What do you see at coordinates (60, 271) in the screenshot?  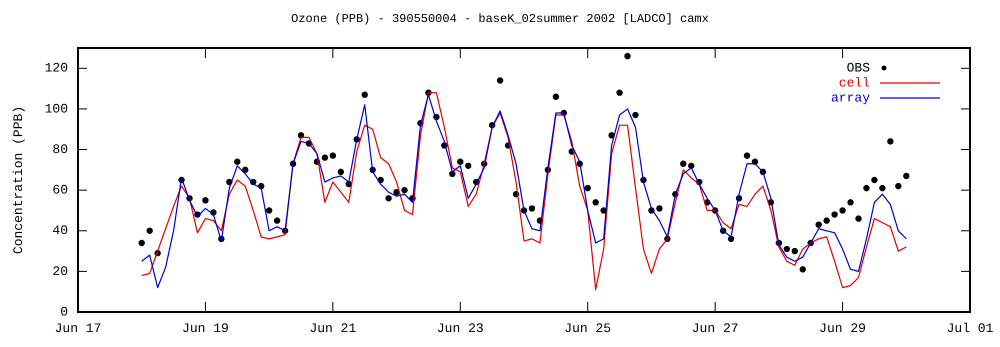 I see `y-tick-label: 20` at bounding box center [60, 271].